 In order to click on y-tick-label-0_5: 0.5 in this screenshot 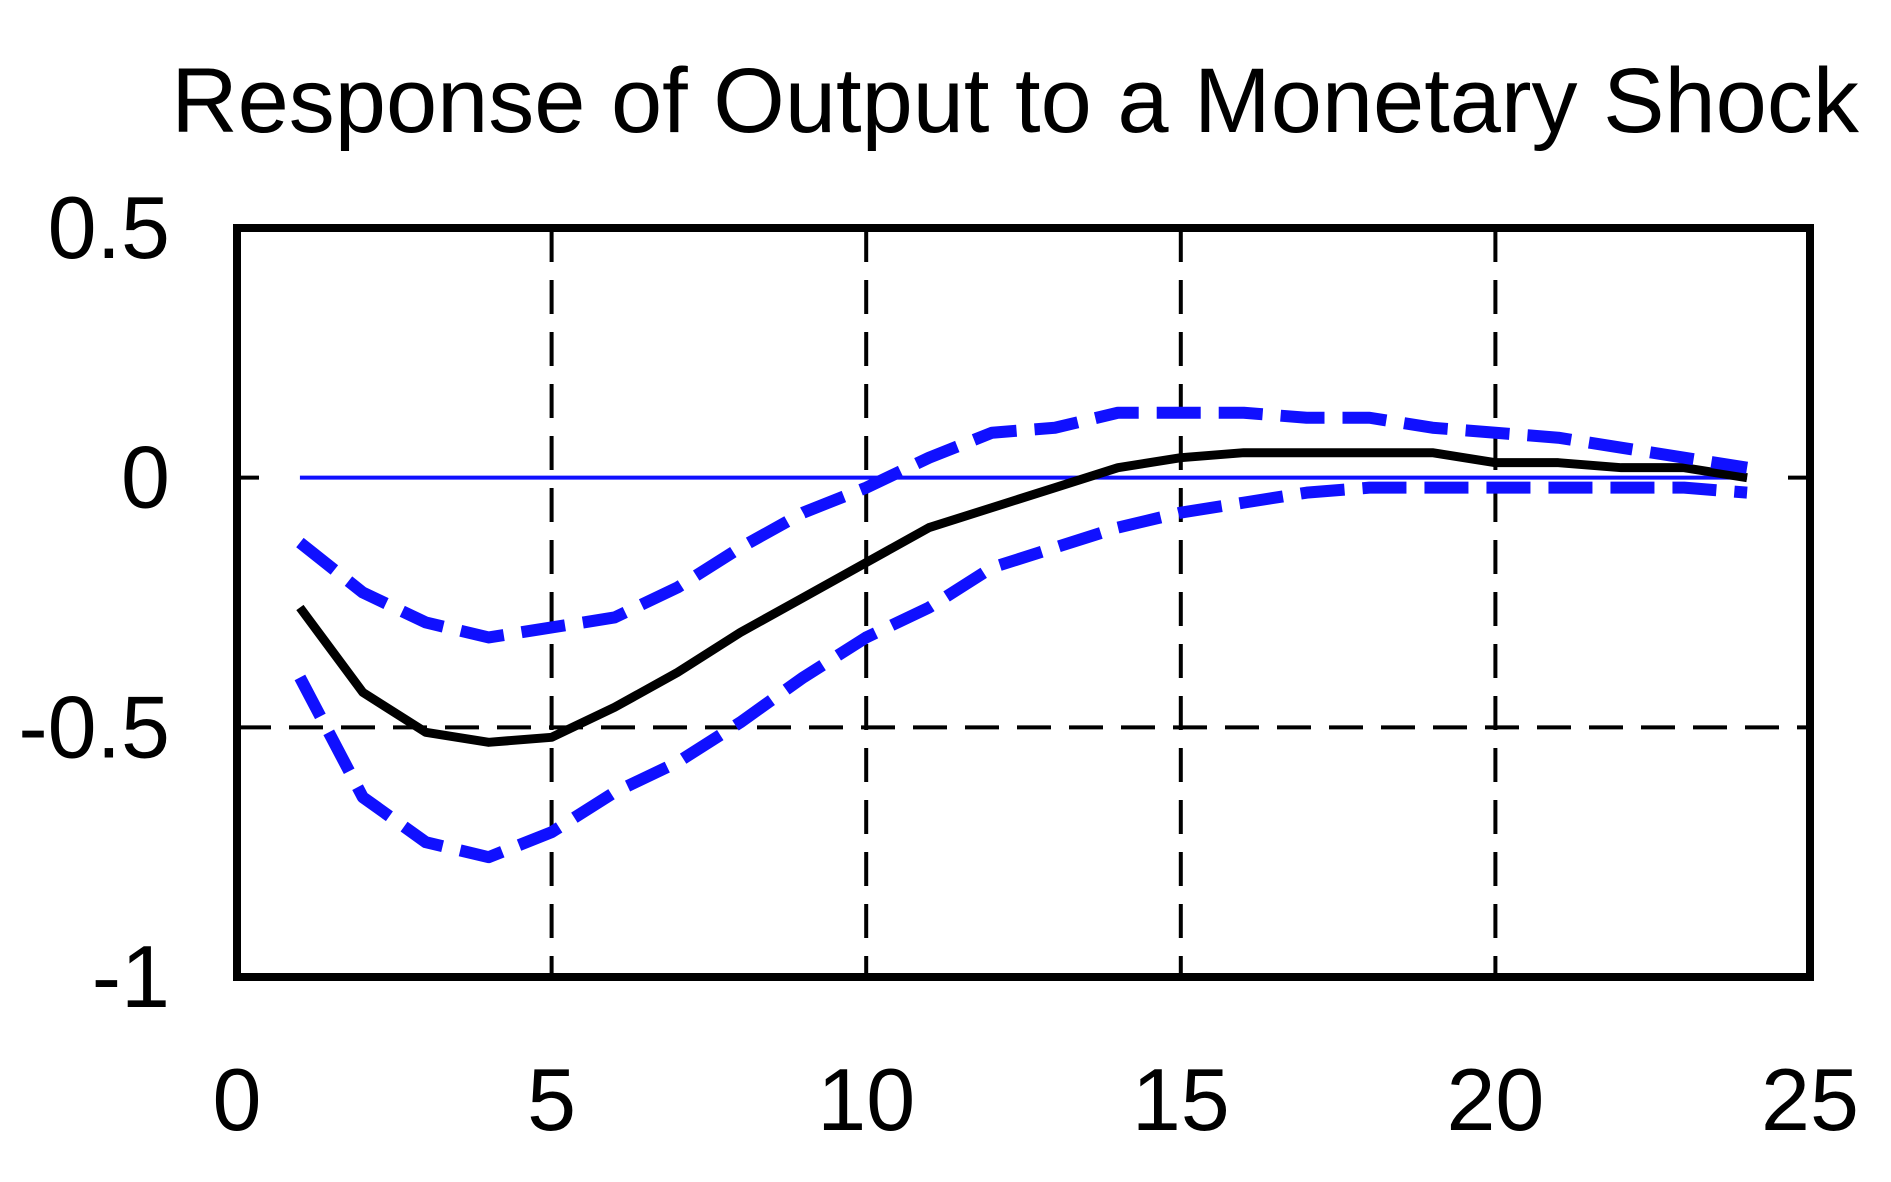, I will do `click(109, 227)`.